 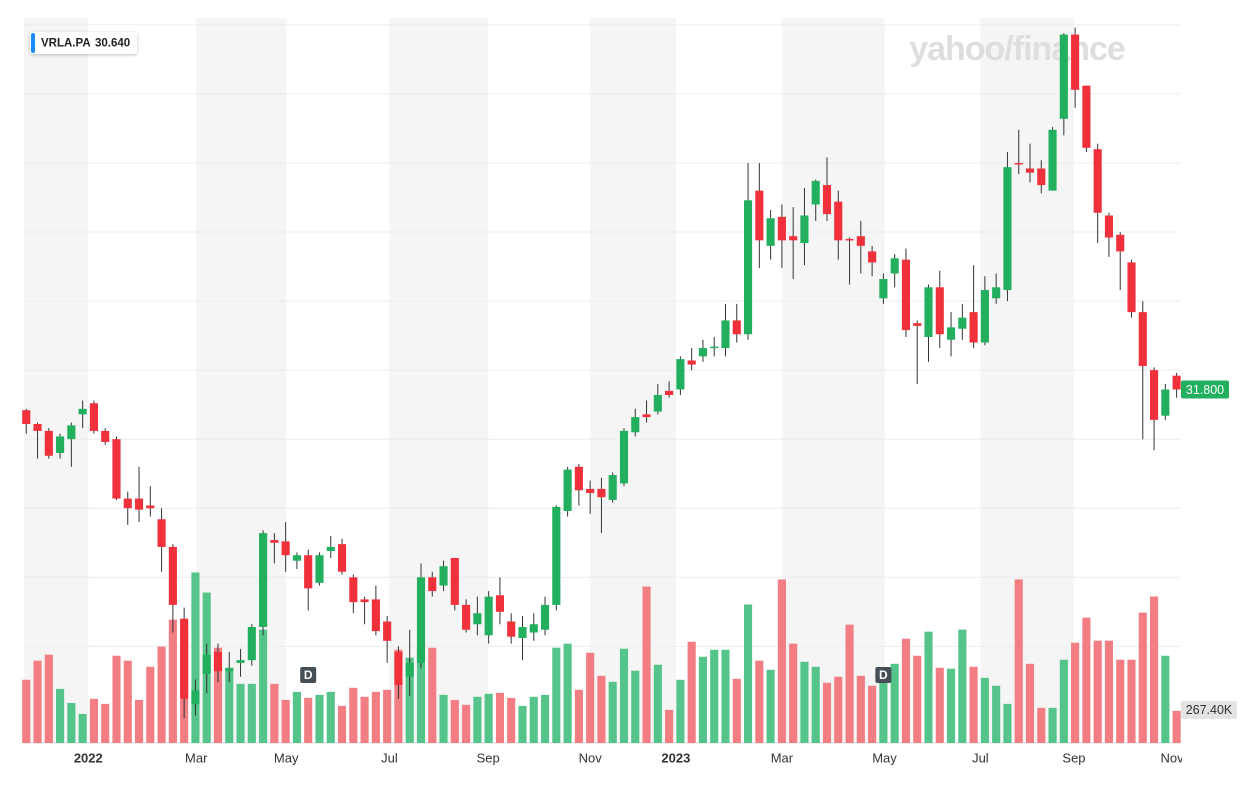 I want to click on last-price-box, so click(x=1205, y=389).